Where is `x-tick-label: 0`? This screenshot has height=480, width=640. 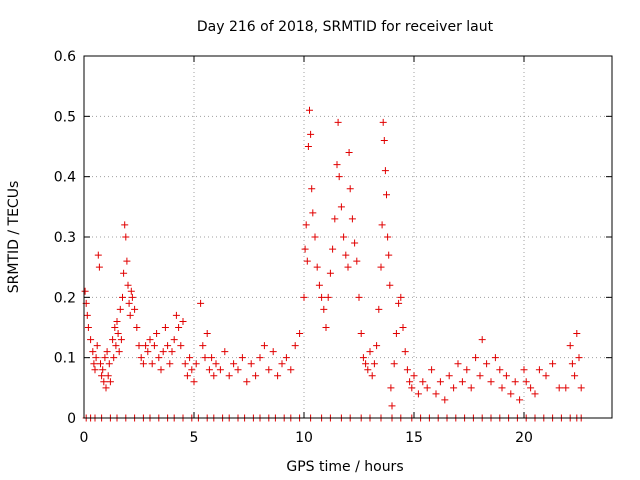
x-tick-label: 0 is located at coordinates (84, 438).